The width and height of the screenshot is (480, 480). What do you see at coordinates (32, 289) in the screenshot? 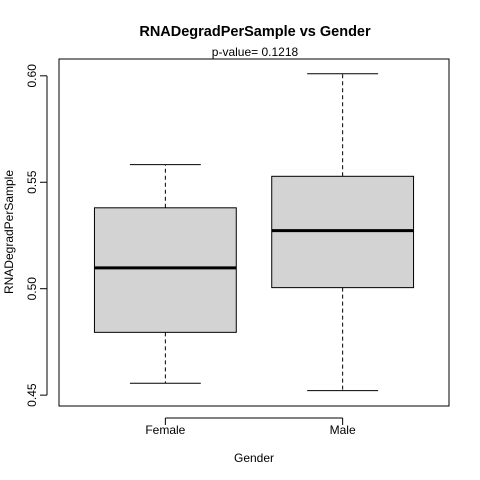
I see `y-tick-label: 0.50` at bounding box center [32, 289].